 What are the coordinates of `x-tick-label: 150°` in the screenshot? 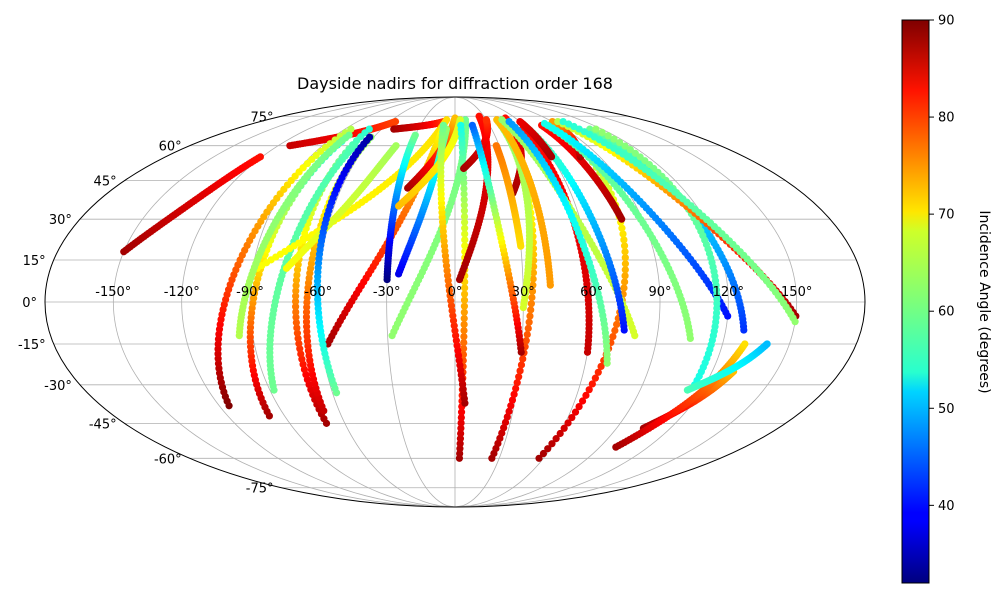 It's located at (796, 292).